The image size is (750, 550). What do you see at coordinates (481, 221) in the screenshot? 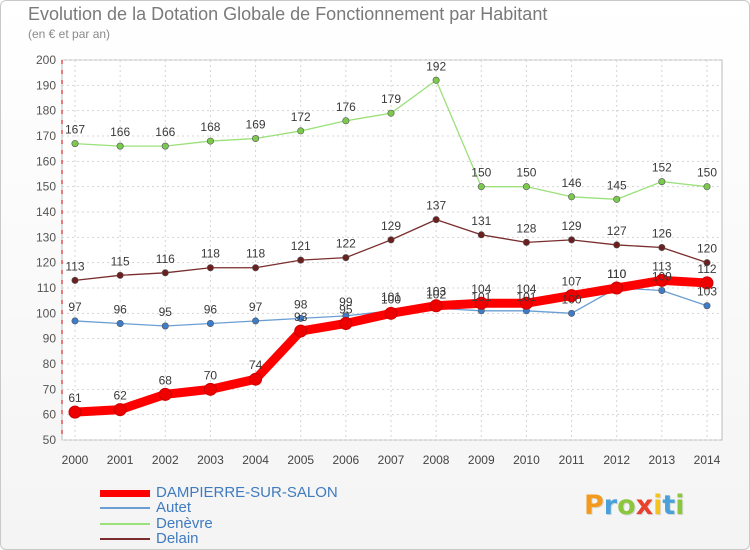
I see `data-label-delain: 131` at bounding box center [481, 221].